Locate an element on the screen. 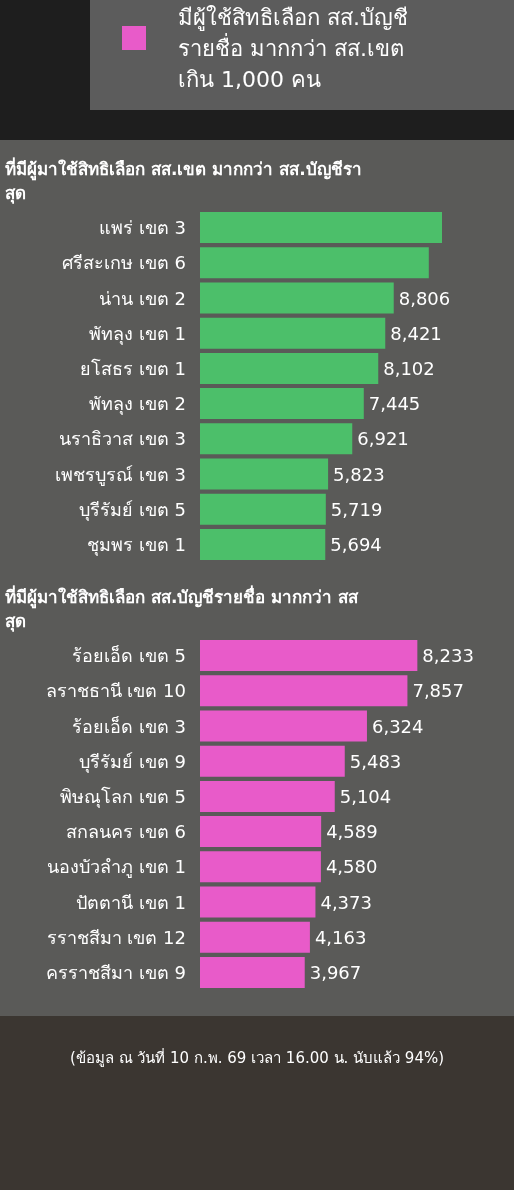 Image resolution: width=514 pixels, height=1199 pixels. y-tick-label: ลราชธานี เขต 10 is located at coordinates (115, 691).